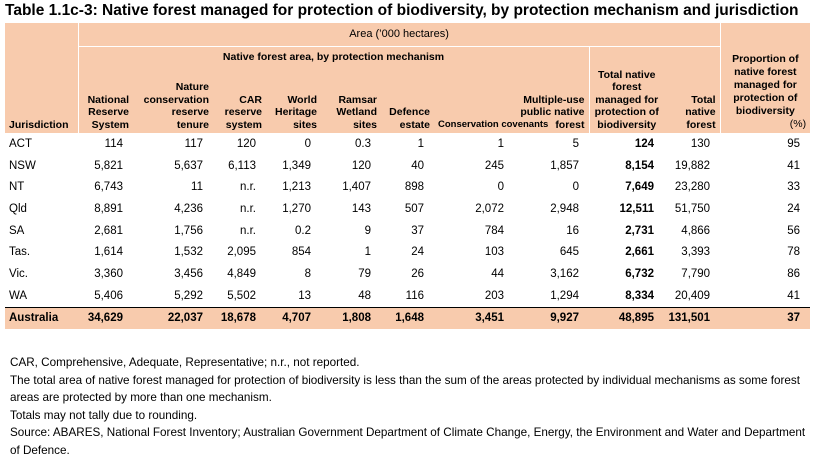 Image resolution: width=820 pixels, height=460 pixels. I want to click on cell: 1, so click(420, 143).